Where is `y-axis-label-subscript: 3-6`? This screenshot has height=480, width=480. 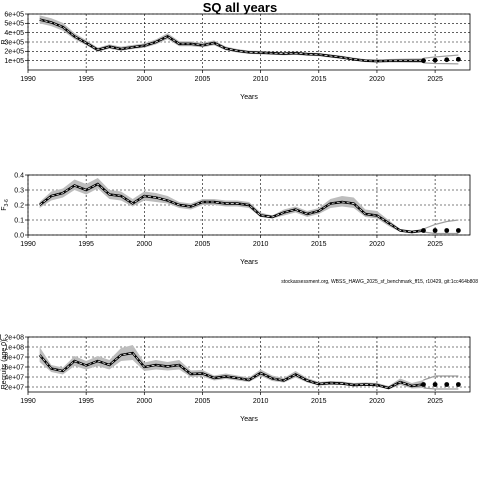
y-axis-label-subscript: 3-6 is located at coordinates (7, 202).